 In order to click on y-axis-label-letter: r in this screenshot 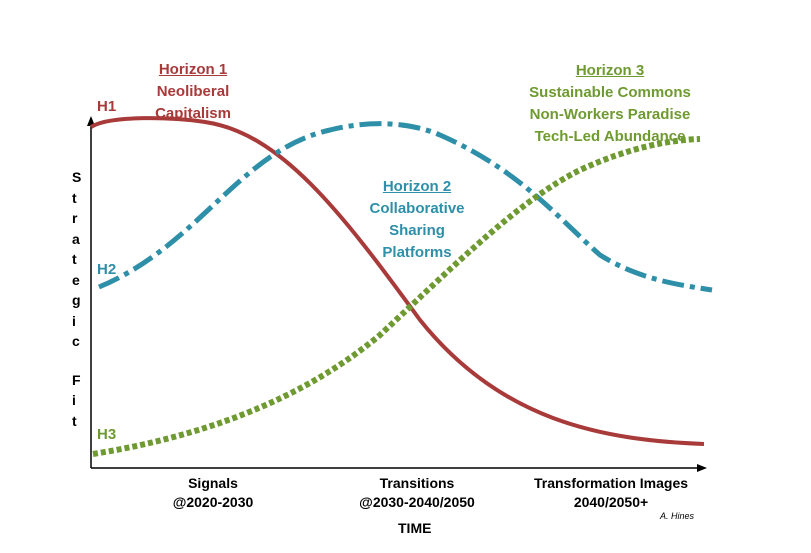, I will do `click(75, 218)`.